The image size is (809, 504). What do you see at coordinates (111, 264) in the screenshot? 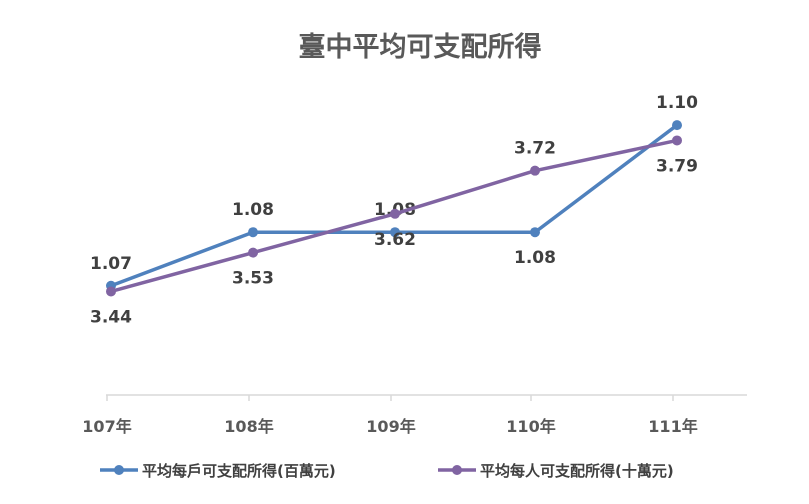
I see `data-label: 1.07` at bounding box center [111, 264].